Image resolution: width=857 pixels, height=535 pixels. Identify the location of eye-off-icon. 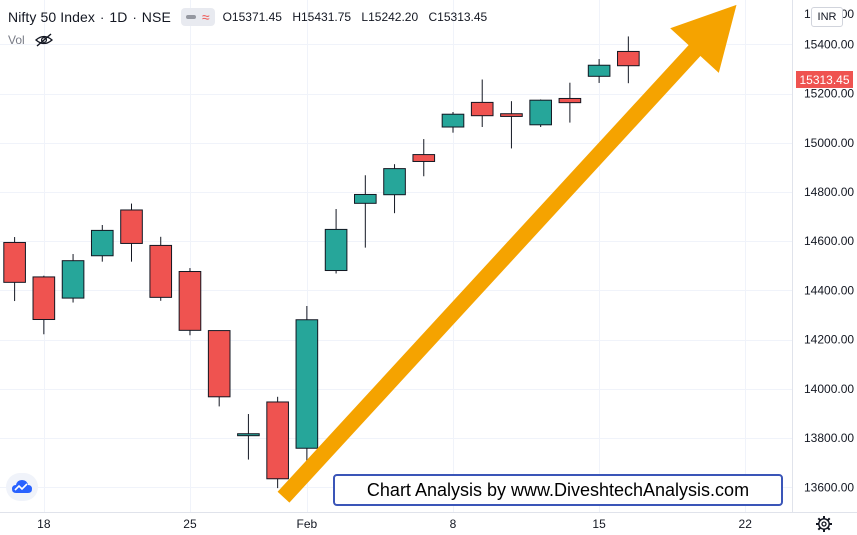
(43, 40).